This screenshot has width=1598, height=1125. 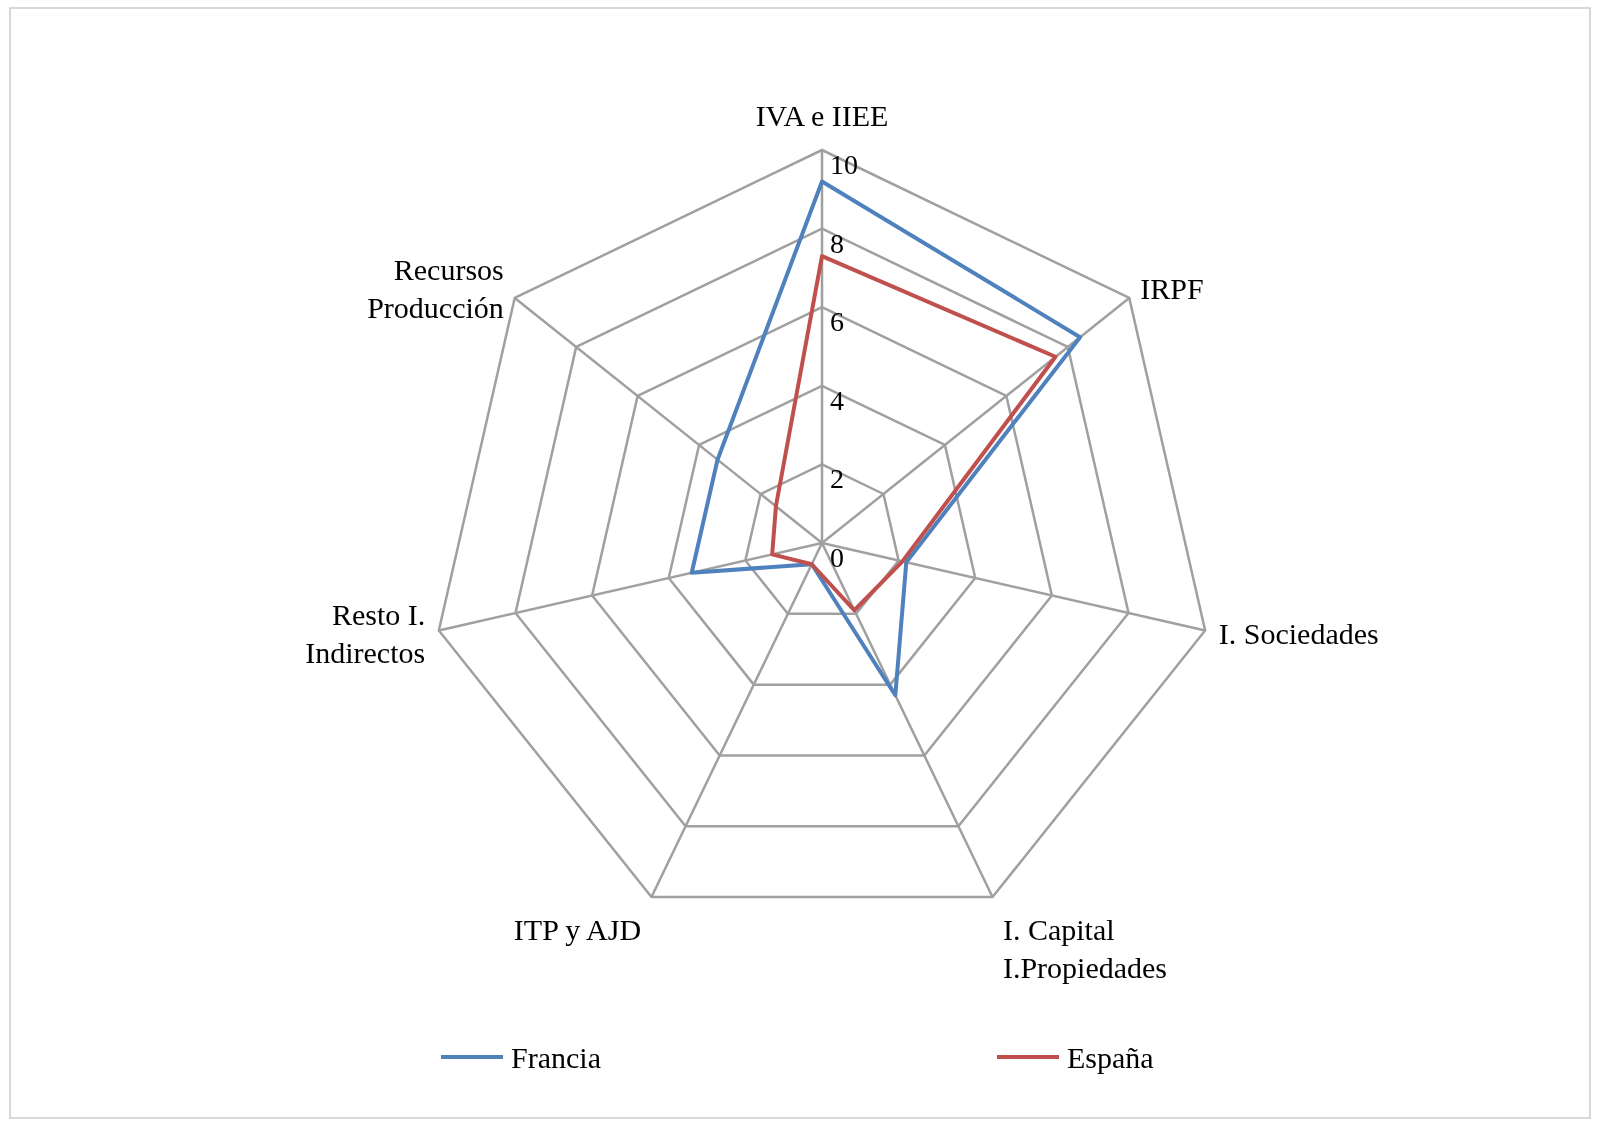 What do you see at coordinates (837, 479) in the screenshot?
I see `y-tick-label: 2` at bounding box center [837, 479].